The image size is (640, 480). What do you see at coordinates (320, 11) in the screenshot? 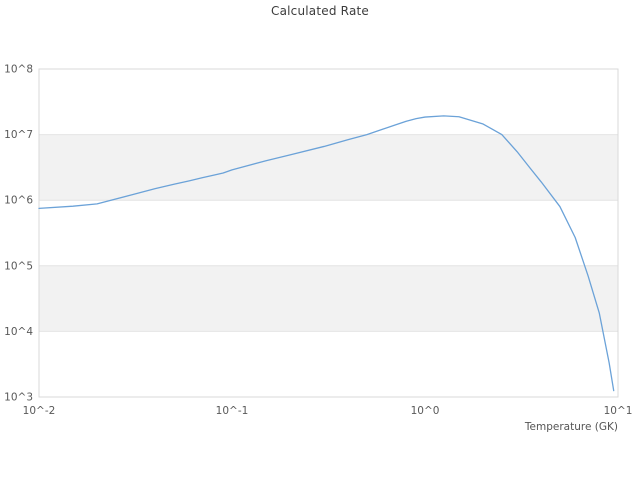
I see `chart-title: Calculated Rate` at bounding box center [320, 11].